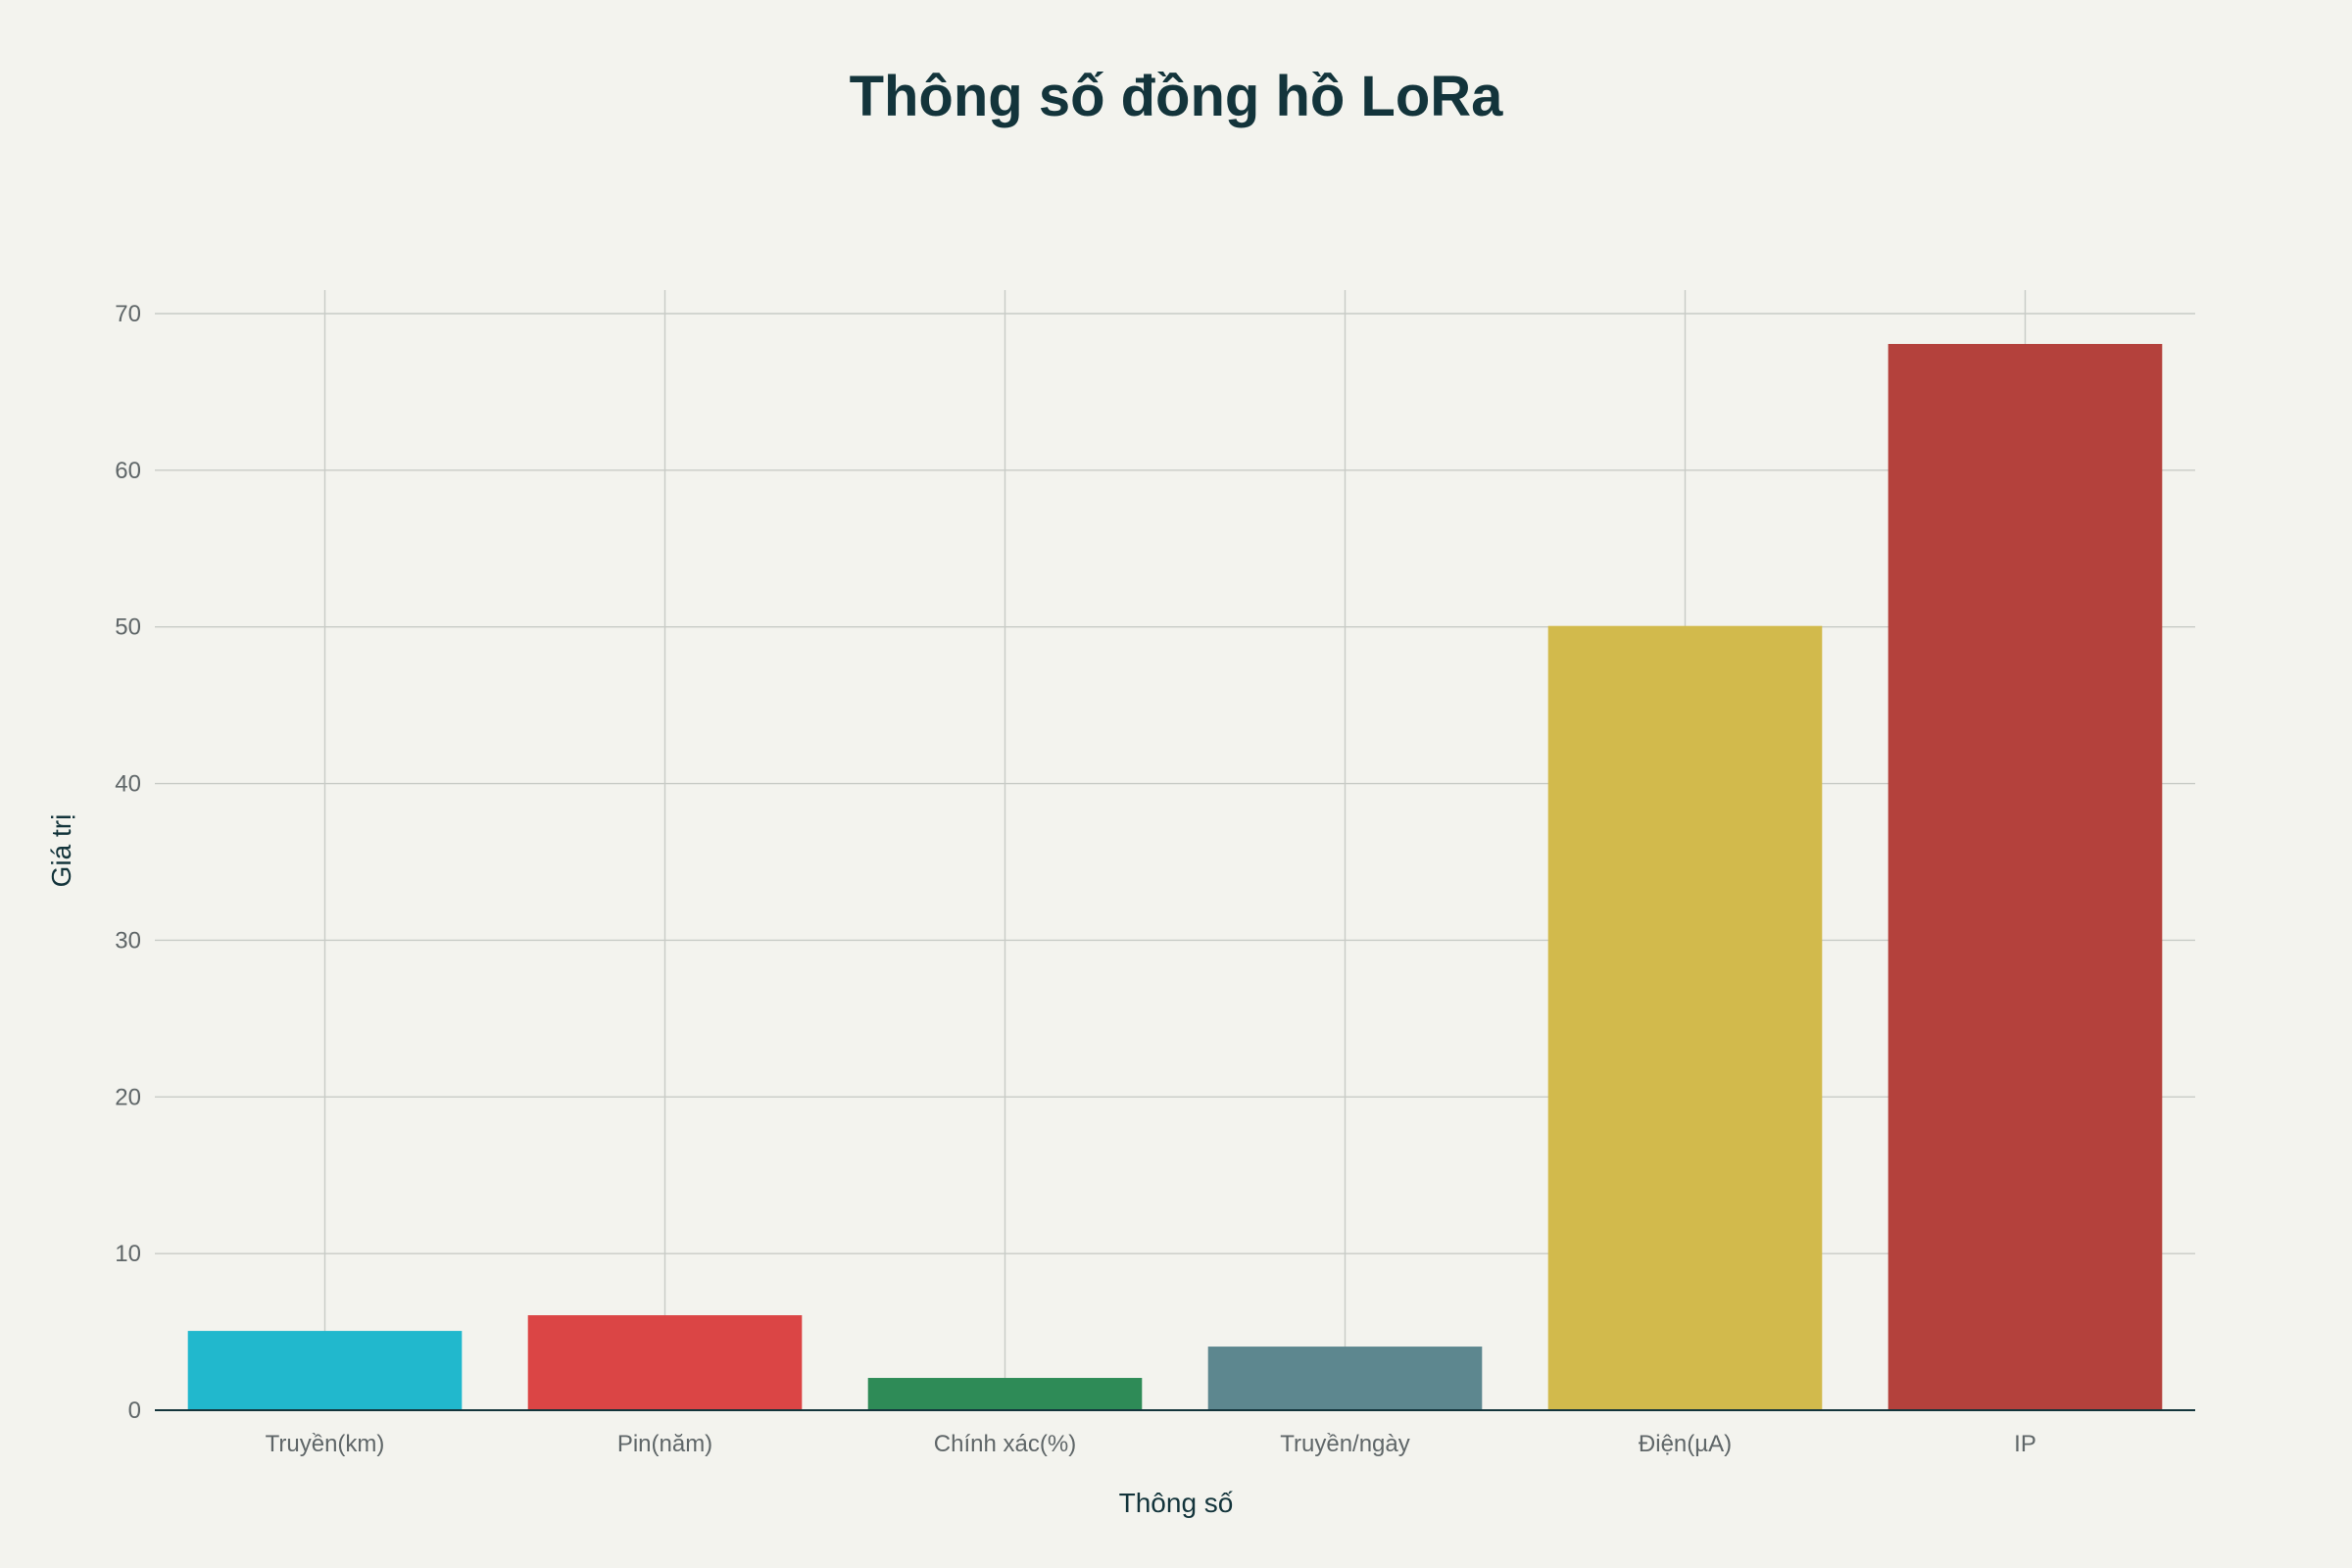  I want to click on x-axis-title: Thông số, so click(1176, 1503).